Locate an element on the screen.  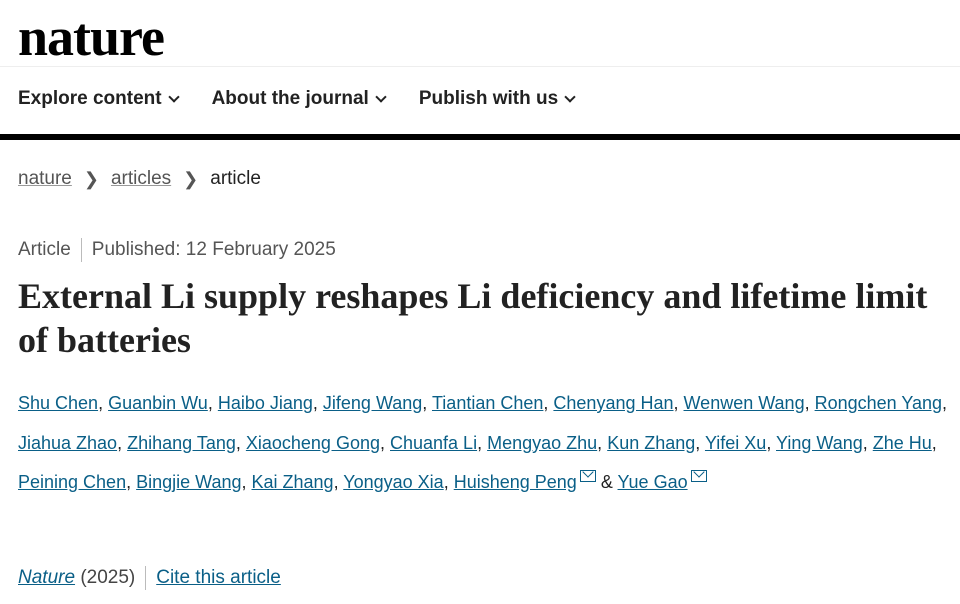
author-link: Peining Chen is located at coordinates (72, 482).